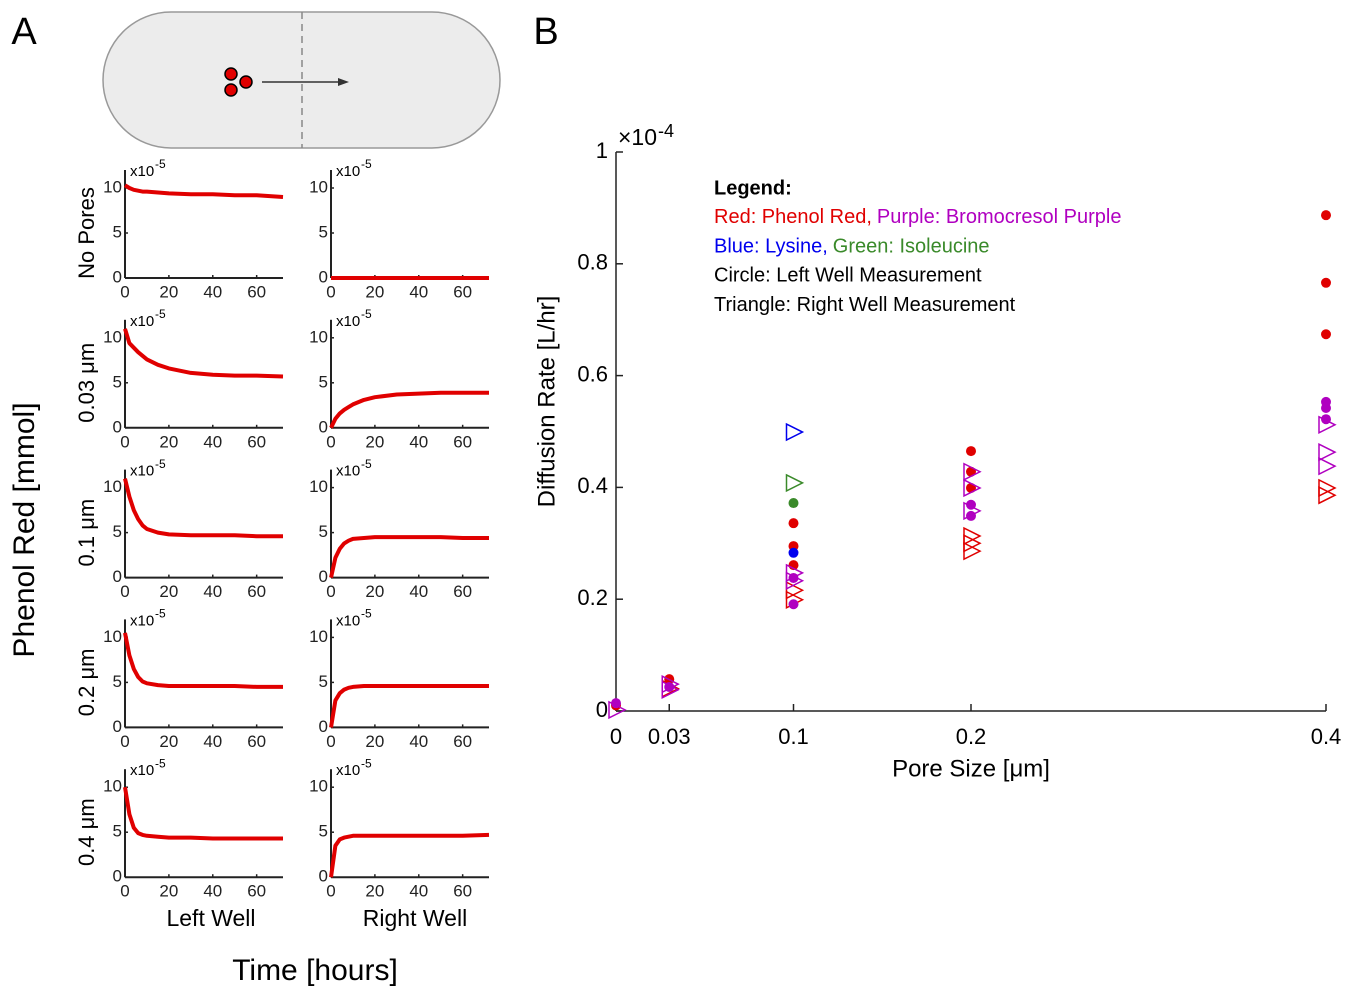  I want to click on x-tick-label: 0.1, so click(793, 736).